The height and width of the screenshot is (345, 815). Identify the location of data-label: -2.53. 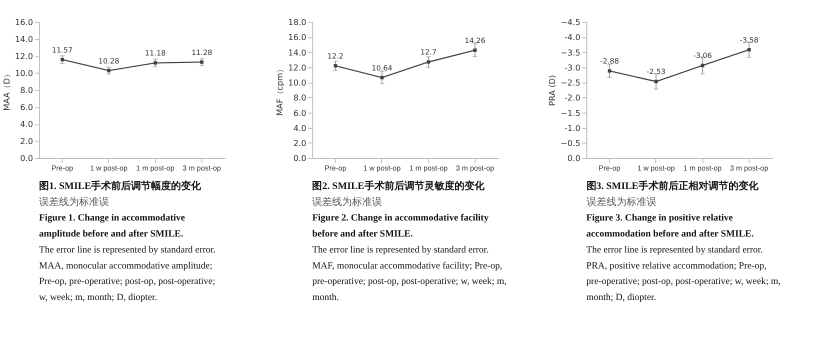
(656, 71).